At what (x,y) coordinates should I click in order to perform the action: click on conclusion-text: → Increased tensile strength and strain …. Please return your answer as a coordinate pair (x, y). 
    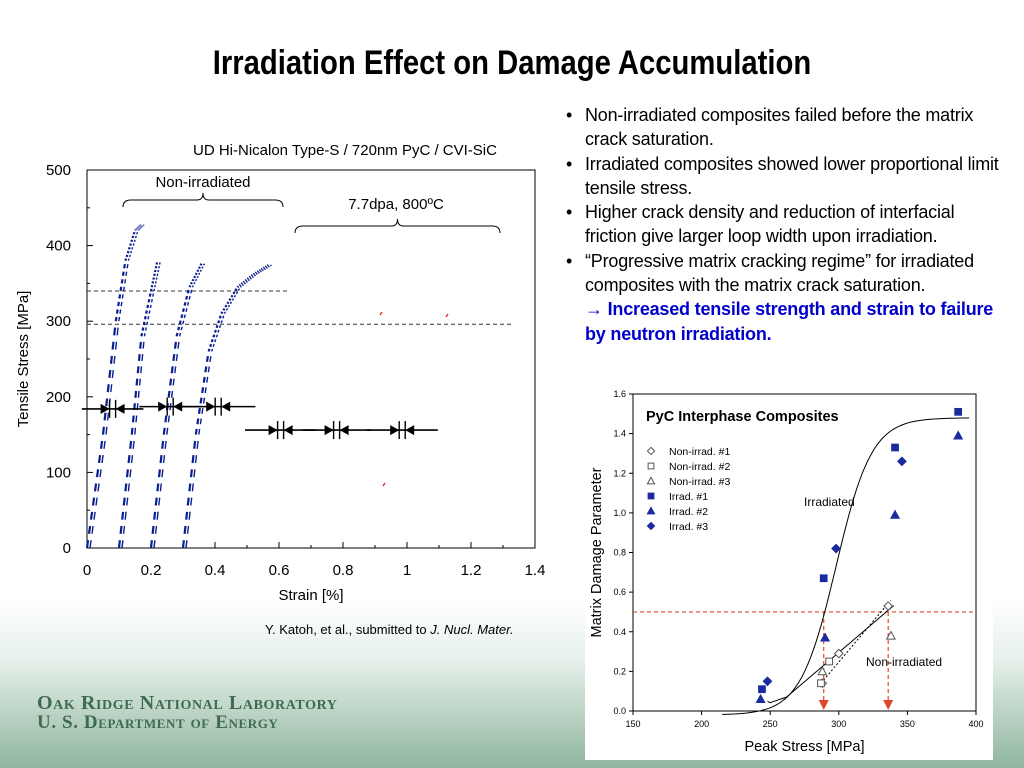
    Looking at the image, I should click on (789, 321).